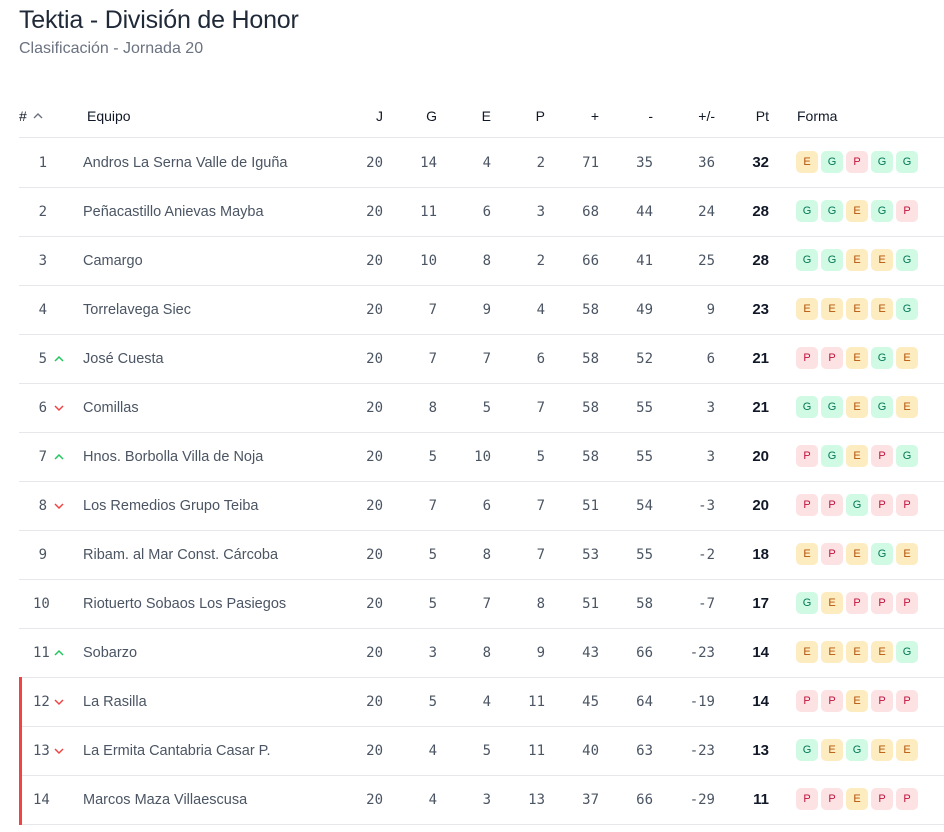  Describe the element at coordinates (540, 116) in the screenshot. I see `column-header-lost: P` at that location.